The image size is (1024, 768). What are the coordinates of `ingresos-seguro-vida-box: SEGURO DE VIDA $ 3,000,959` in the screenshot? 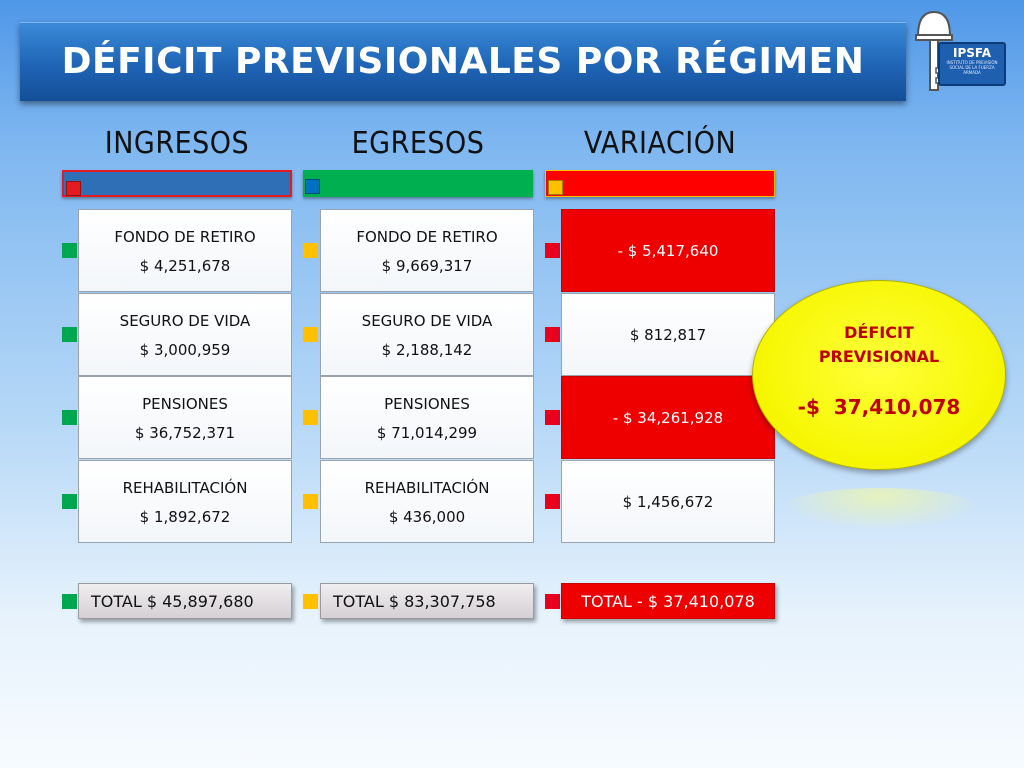 It's located at (185, 334).